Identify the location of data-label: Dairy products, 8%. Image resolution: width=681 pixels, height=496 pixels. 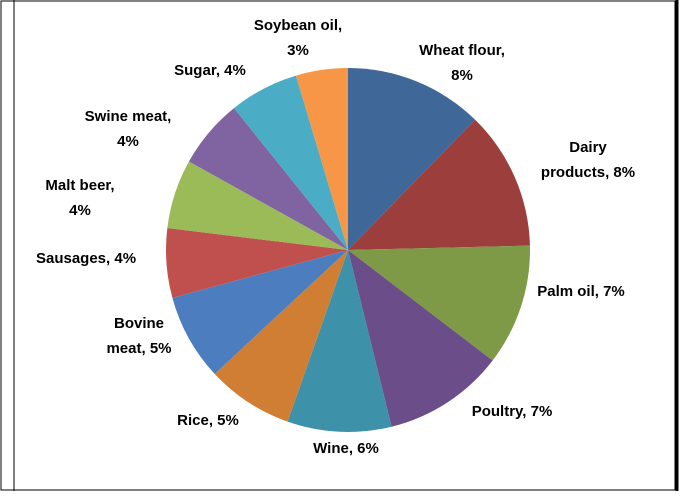
(588, 160).